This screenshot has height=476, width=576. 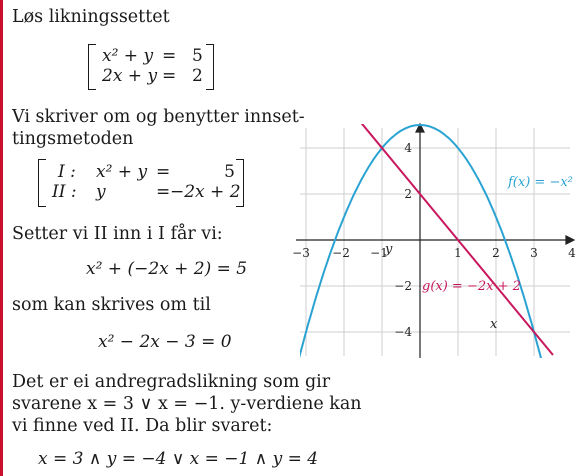 What do you see at coordinates (534, 253) in the screenshot?
I see `x-tick-label: 3` at bounding box center [534, 253].